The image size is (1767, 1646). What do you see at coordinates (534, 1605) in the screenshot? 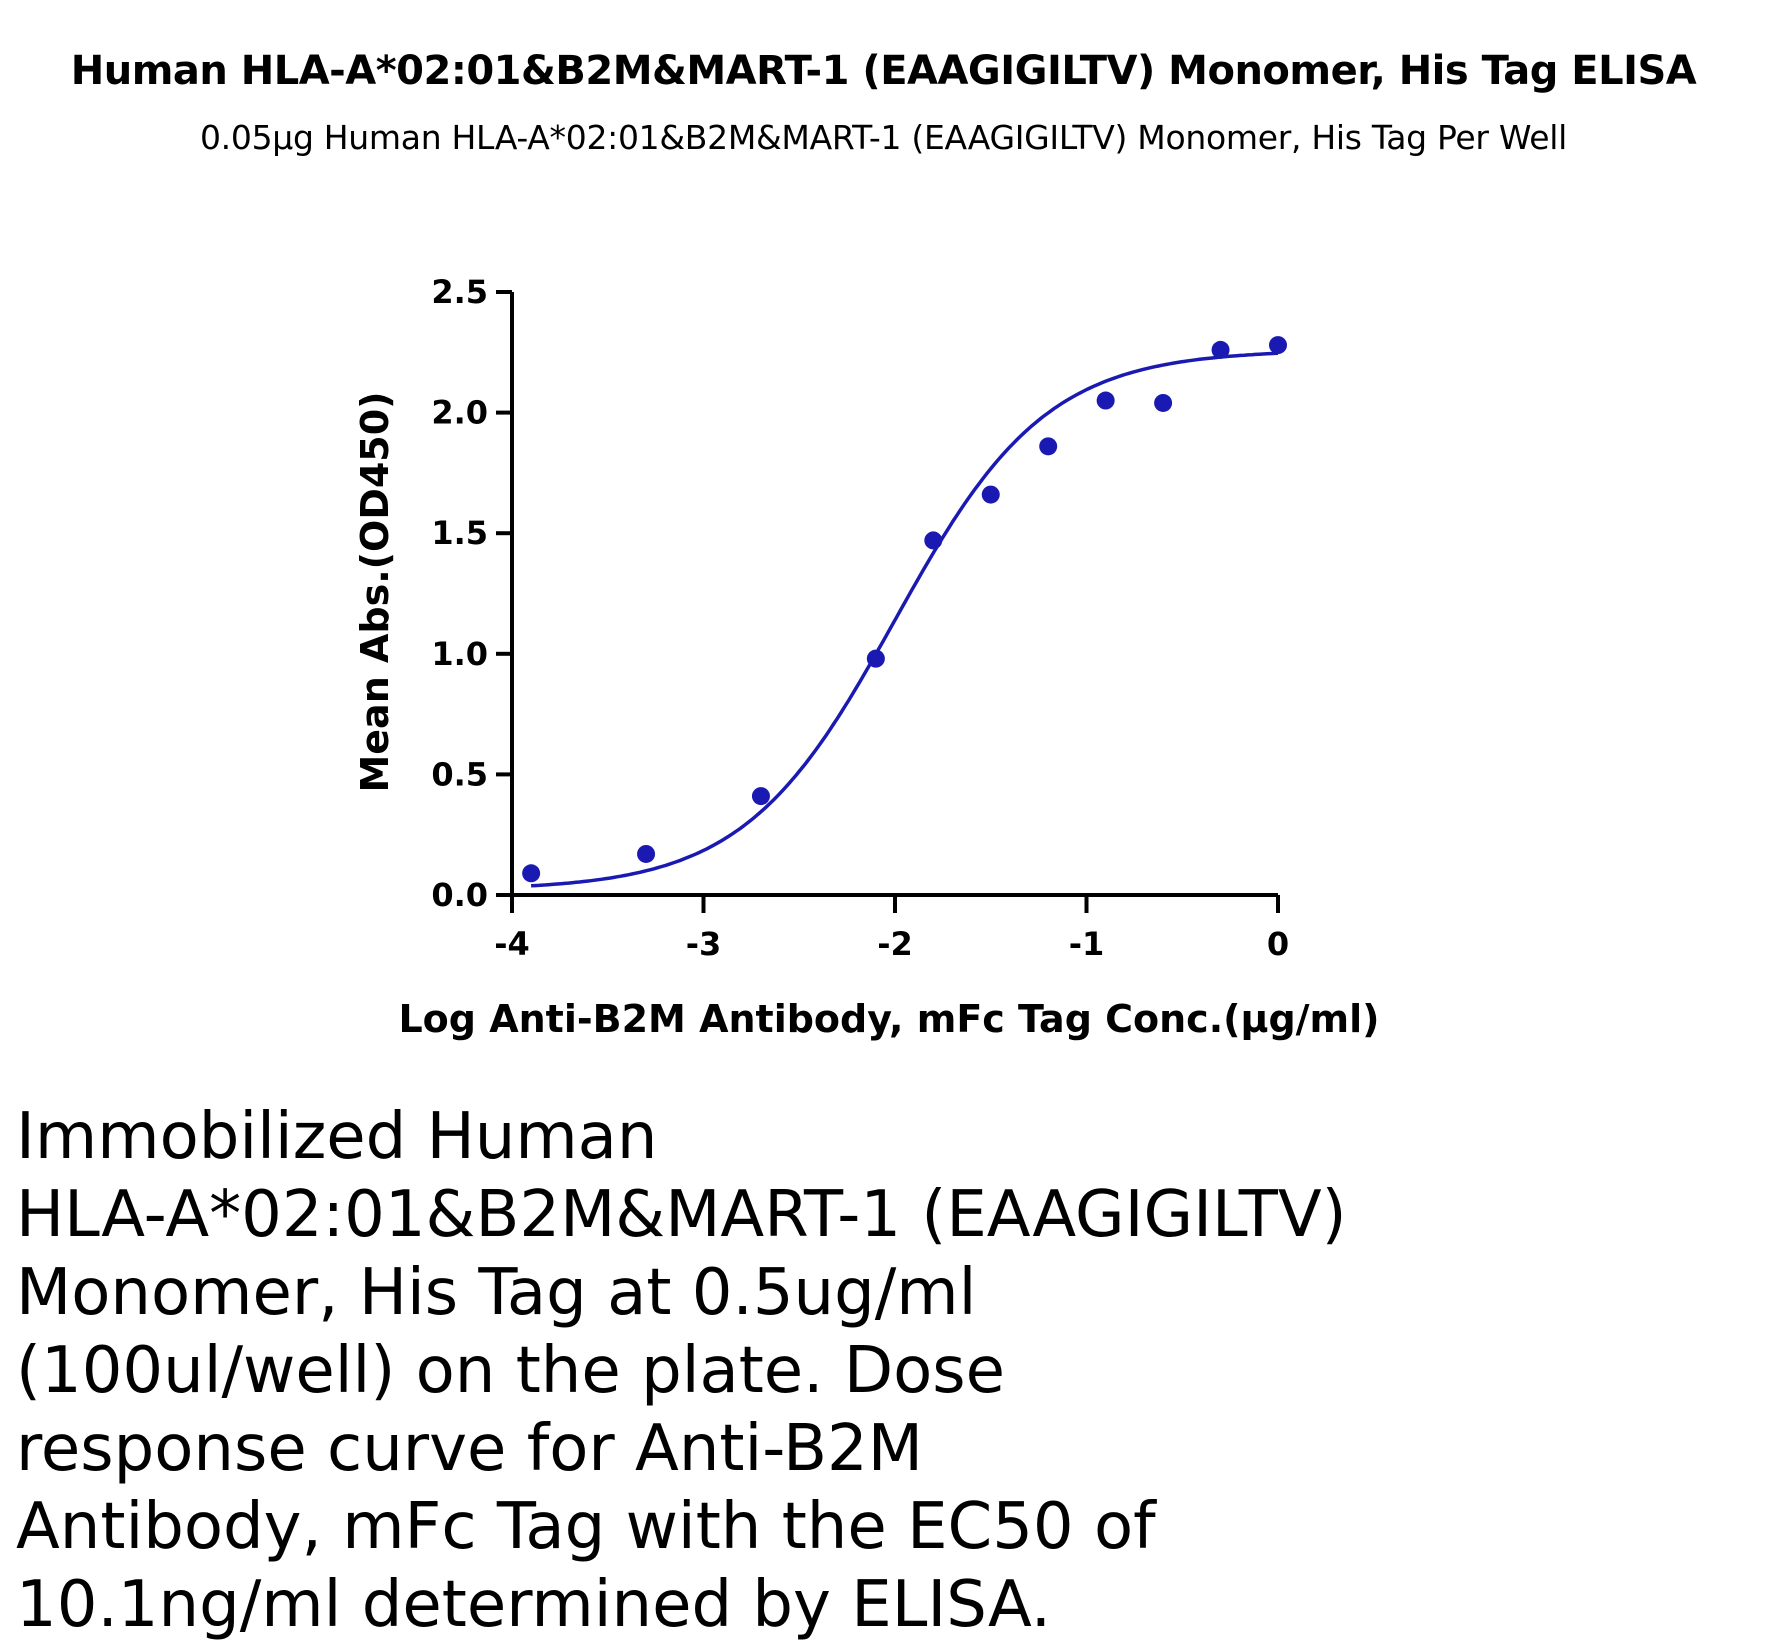
I see `caption-line: 10.1ng/ml determined by ELISA.` at bounding box center [534, 1605].